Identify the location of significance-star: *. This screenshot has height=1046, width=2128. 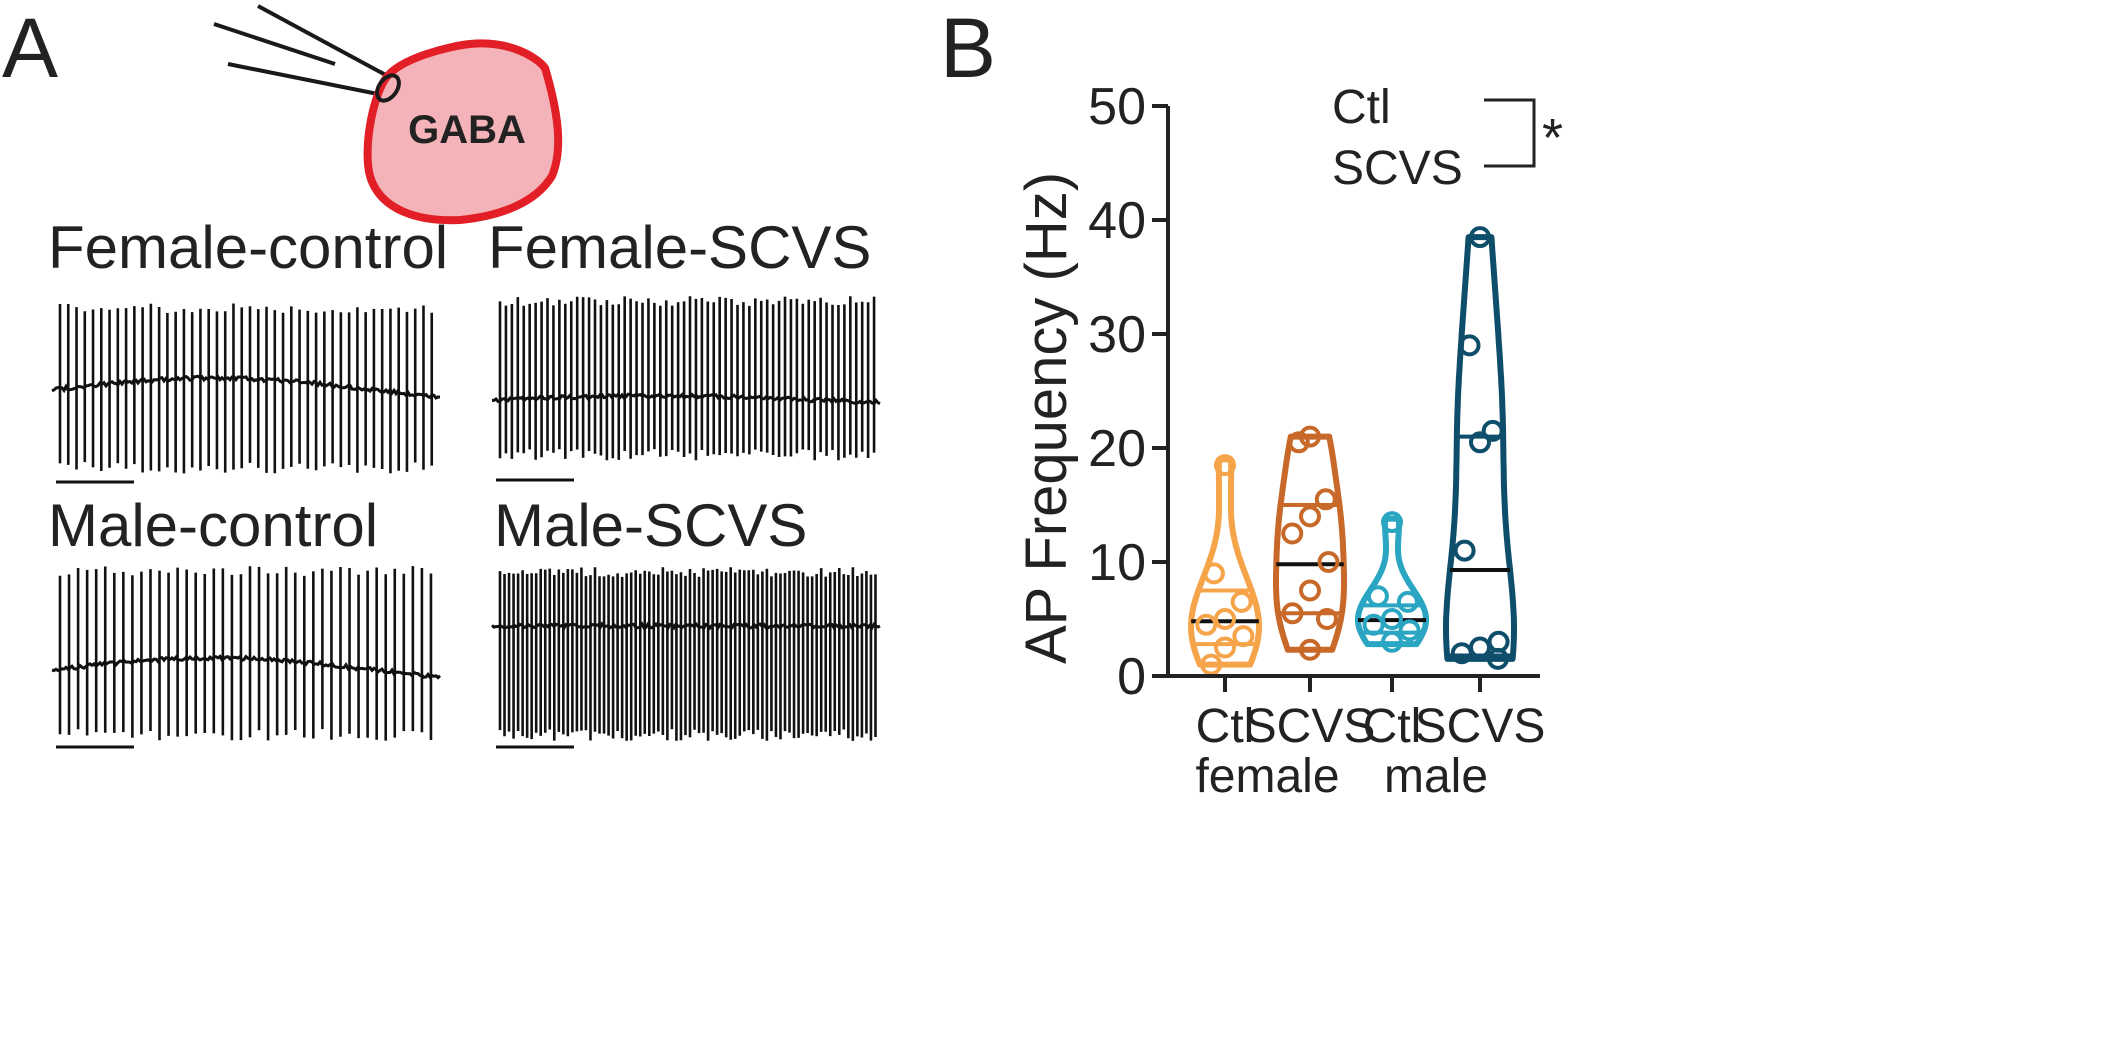
(1552, 138).